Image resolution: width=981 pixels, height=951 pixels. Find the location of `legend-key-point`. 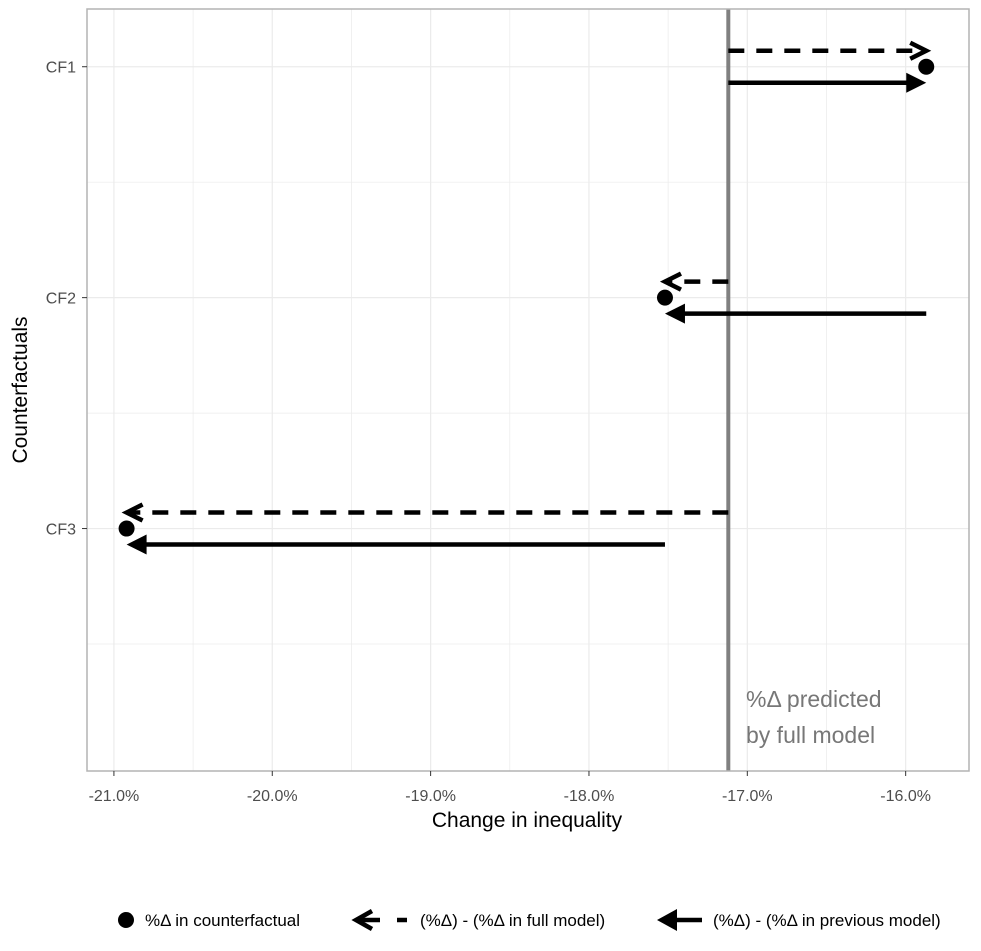

legend-key-point is located at coordinates (126, 920).